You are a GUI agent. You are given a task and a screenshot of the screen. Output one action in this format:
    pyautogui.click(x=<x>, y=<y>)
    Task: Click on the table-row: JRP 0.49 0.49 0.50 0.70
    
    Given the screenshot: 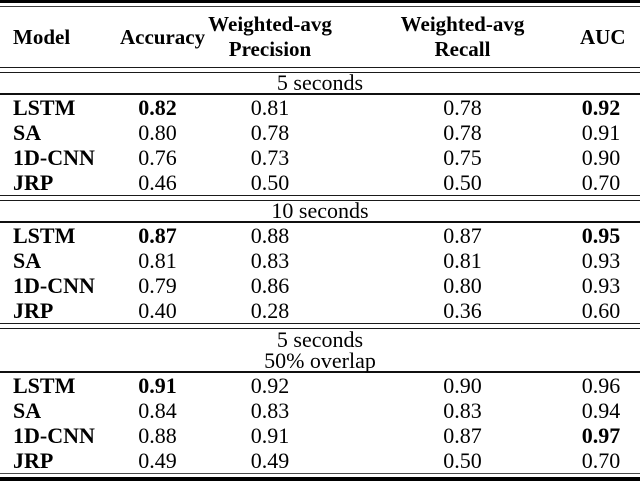 What is the action you would take?
    pyautogui.click(x=320, y=460)
    